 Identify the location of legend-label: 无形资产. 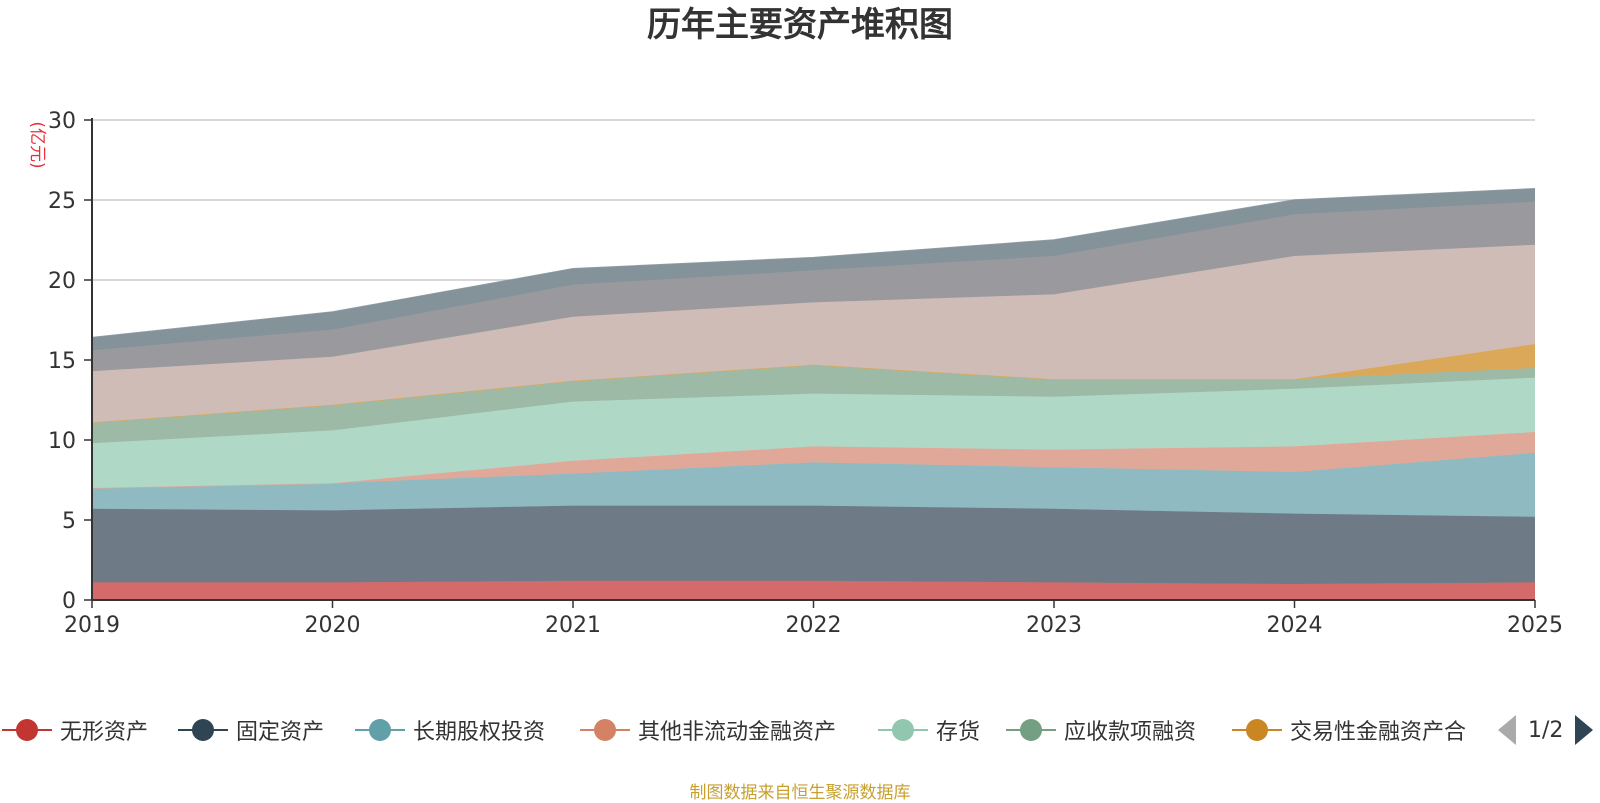
(104, 732).